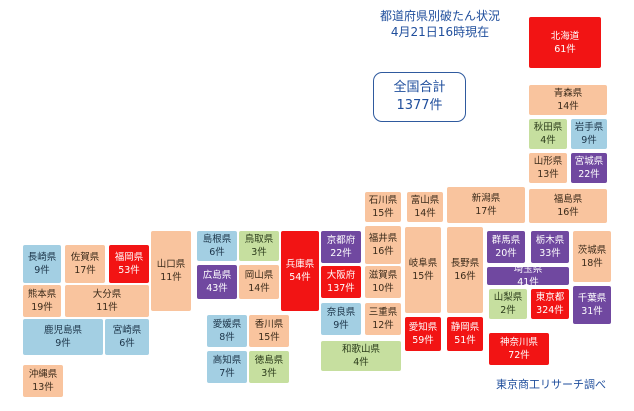  What do you see at coordinates (383, 312) in the screenshot?
I see `prefecture-name: 三重県` at bounding box center [383, 312].